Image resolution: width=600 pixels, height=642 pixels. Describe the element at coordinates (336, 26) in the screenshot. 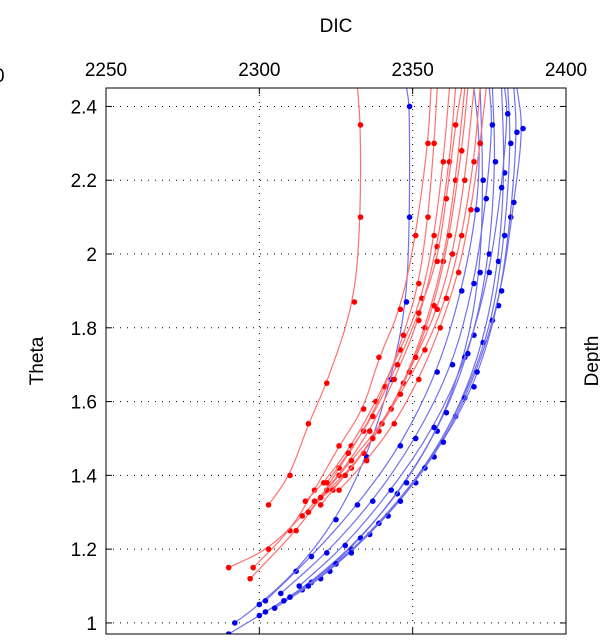

I see `x-axis-label: DIC` at that location.